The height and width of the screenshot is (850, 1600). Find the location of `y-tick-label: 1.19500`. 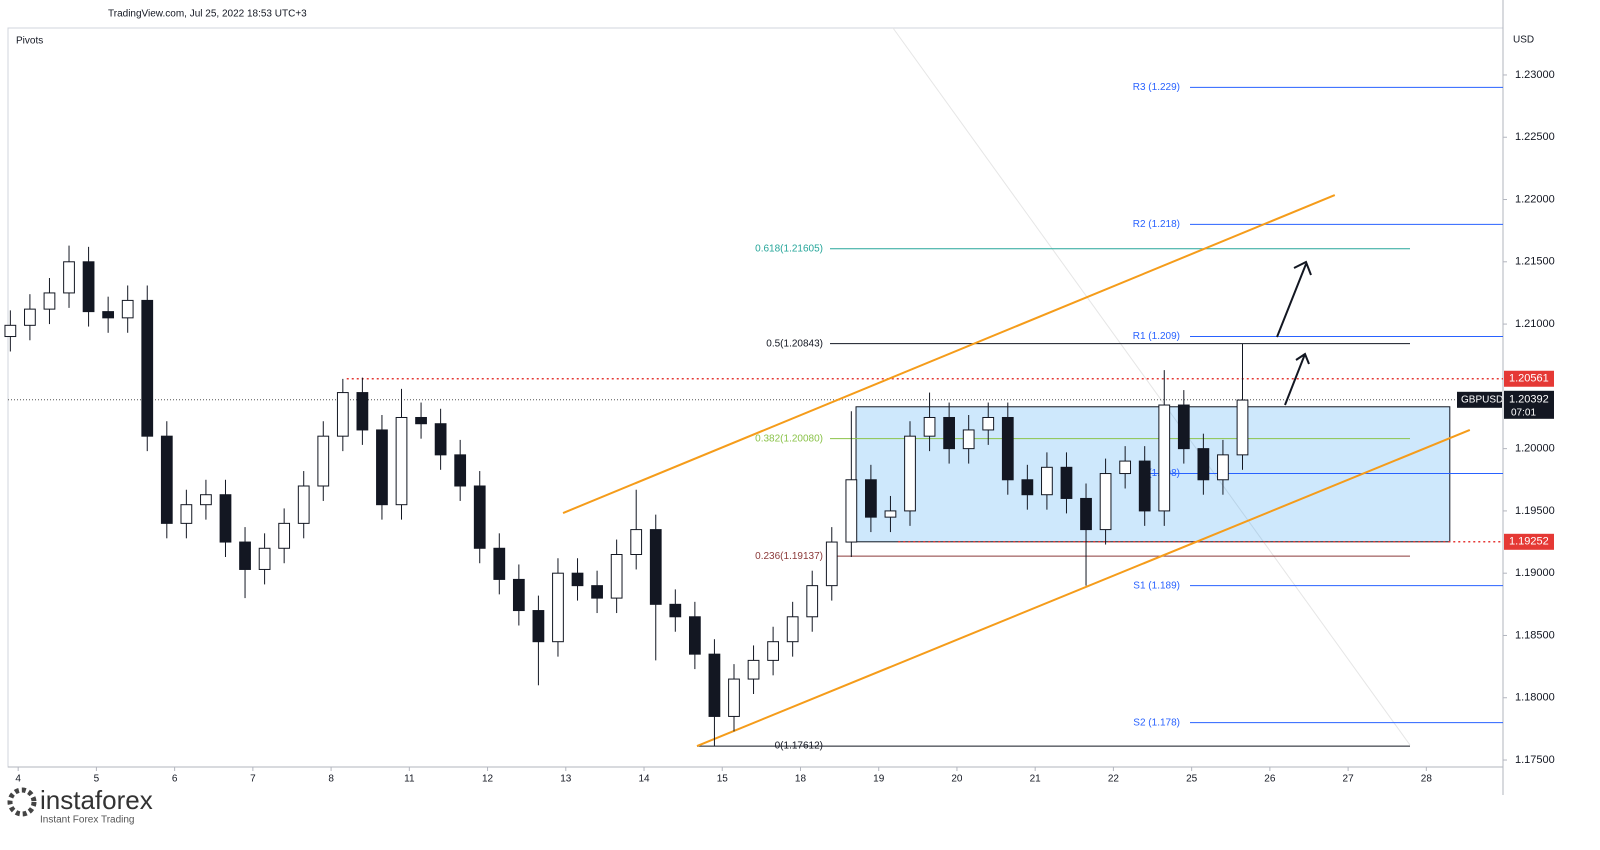

y-tick-label: 1.19500 is located at coordinates (1535, 511).